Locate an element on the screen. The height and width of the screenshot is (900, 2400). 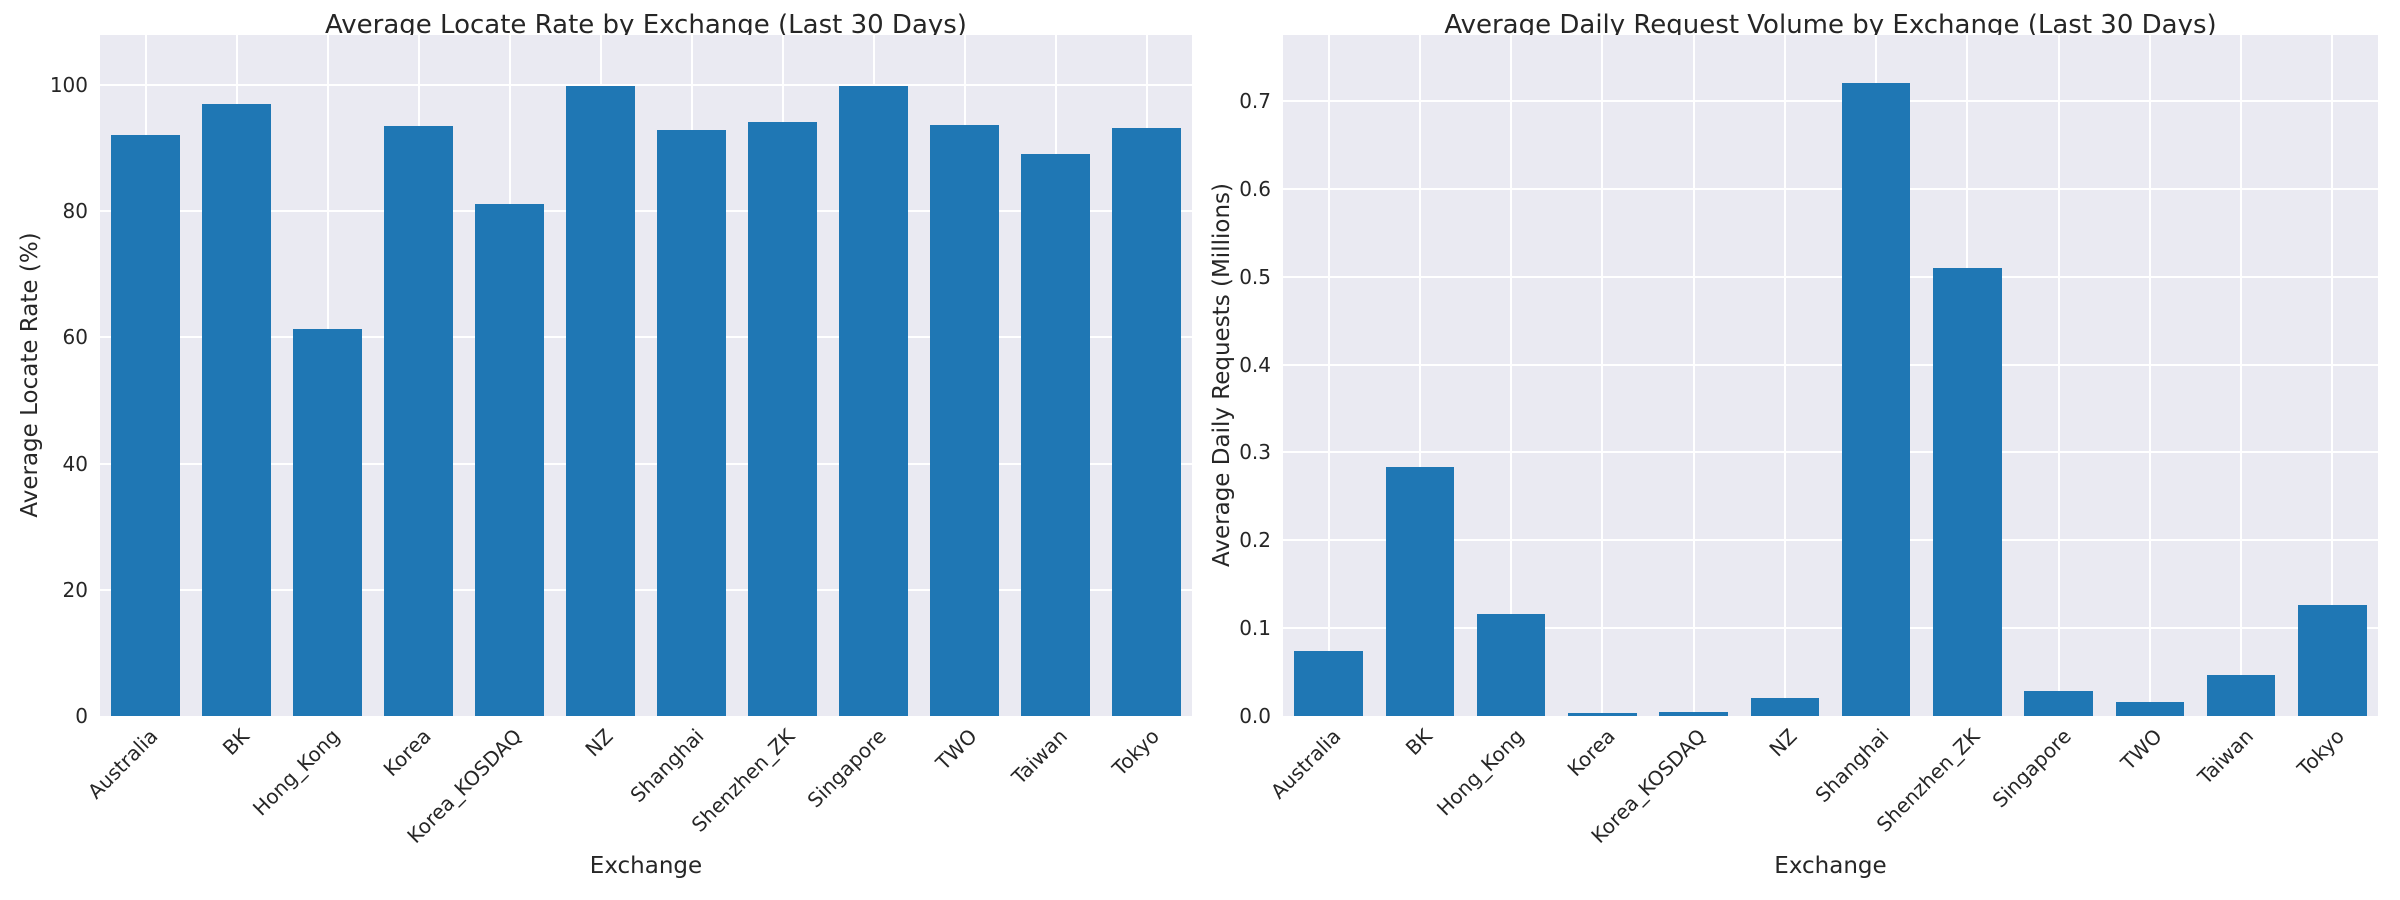
y-tick-label: 0 is located at coordinates (81, 716).